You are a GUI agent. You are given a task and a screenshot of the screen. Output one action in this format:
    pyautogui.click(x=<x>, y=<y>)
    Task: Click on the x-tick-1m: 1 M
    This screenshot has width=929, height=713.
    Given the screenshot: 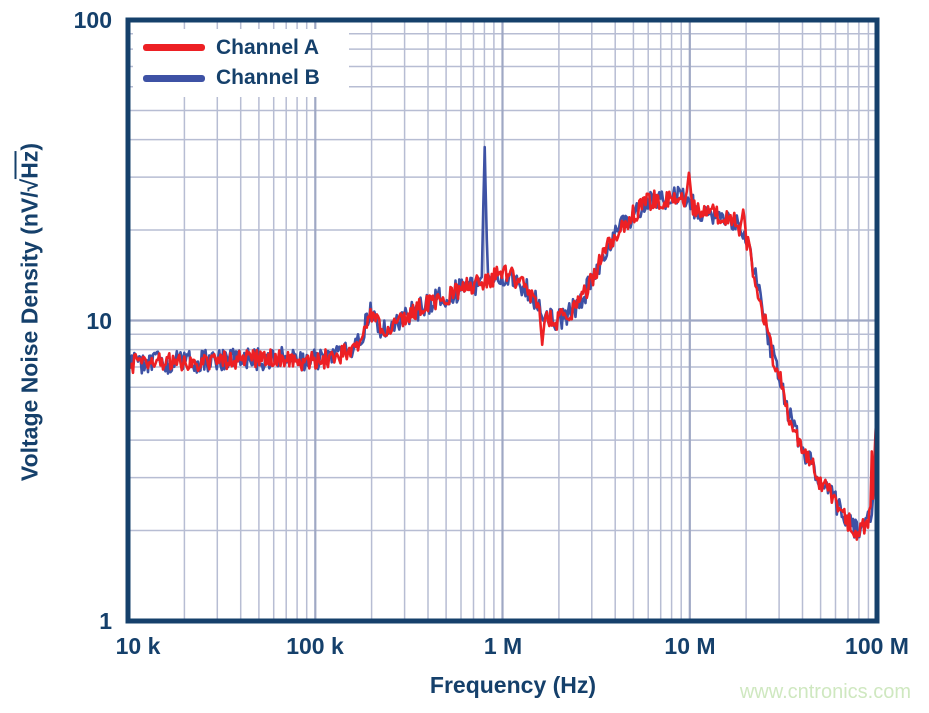 What is the action you would take?
    pyautogui.click(x=503, y=646)
    